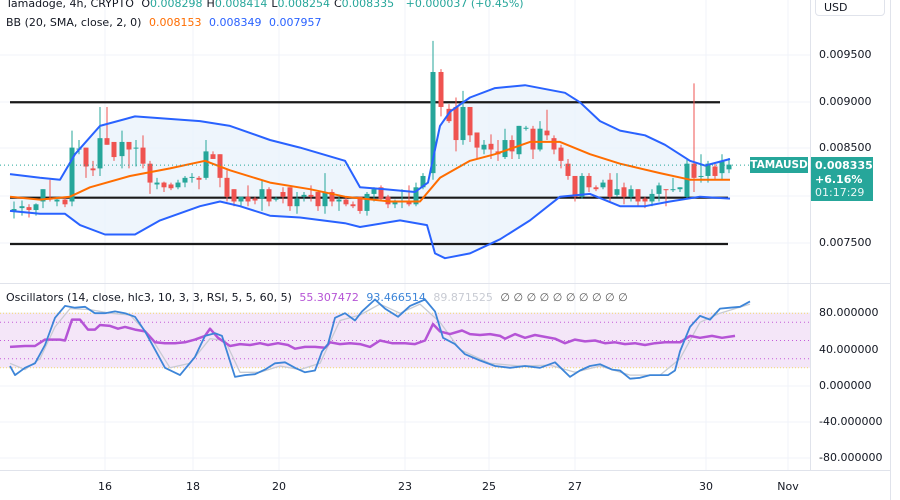 The image size is (900, 500). I want to click on time-tick: 18, so click(193, 486).